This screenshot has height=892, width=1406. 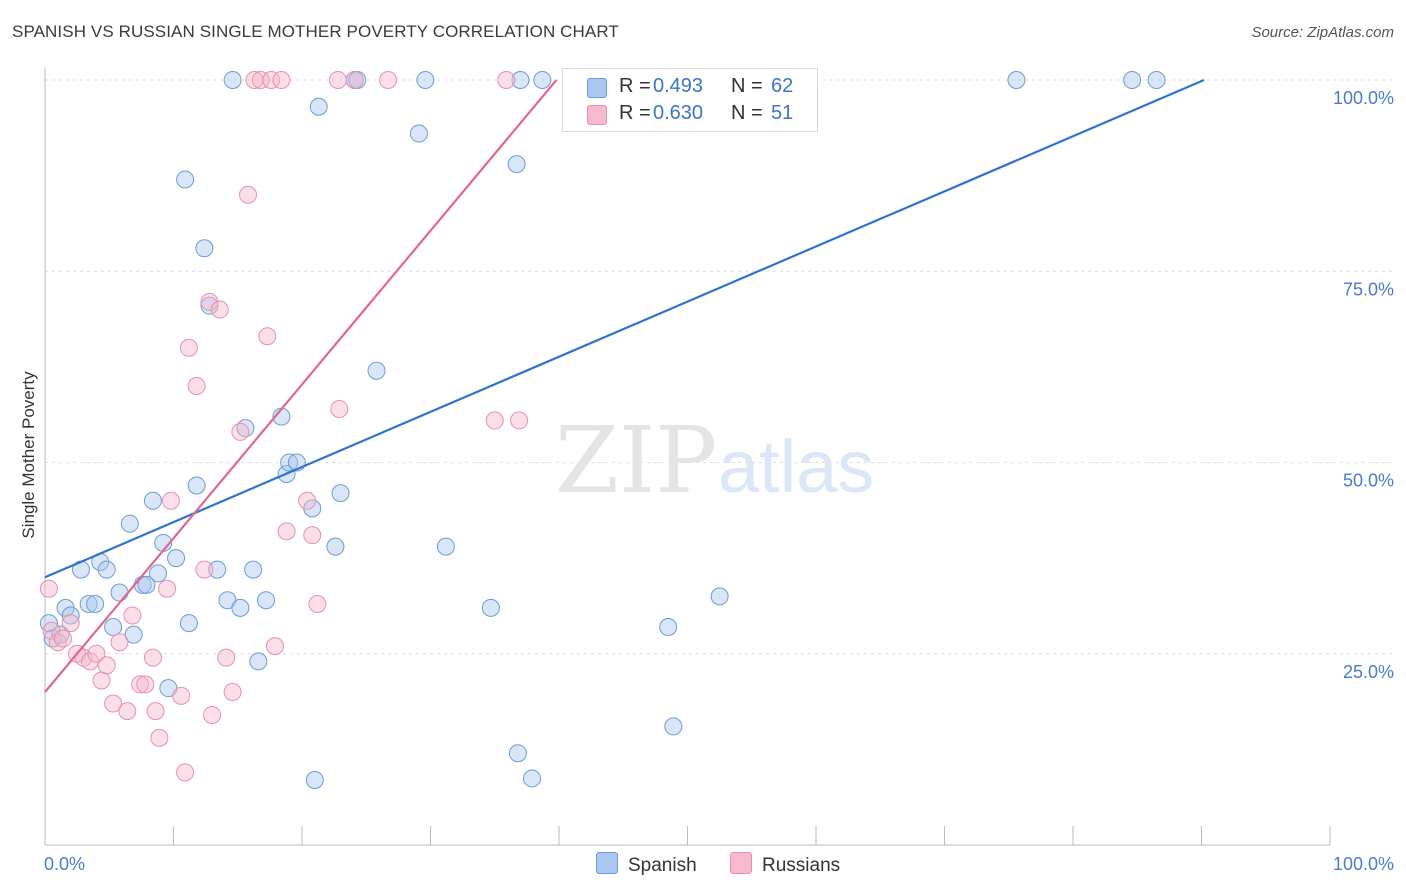 What do you see at coordinates (741, 863) in the screenshot?
I see `bottom-legend-swatch-russians` at bounding box center [741, 863].